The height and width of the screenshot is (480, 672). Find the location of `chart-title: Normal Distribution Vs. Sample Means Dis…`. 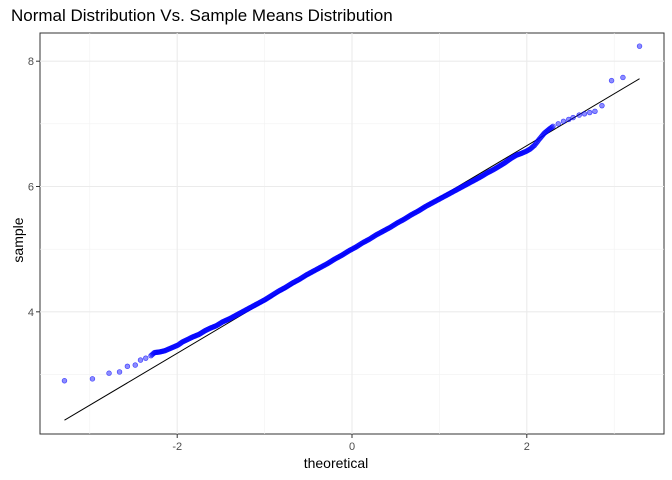

chart-title: Normal Distribution Vs. Sample Means Dis… is located at coordinates (202, 15).